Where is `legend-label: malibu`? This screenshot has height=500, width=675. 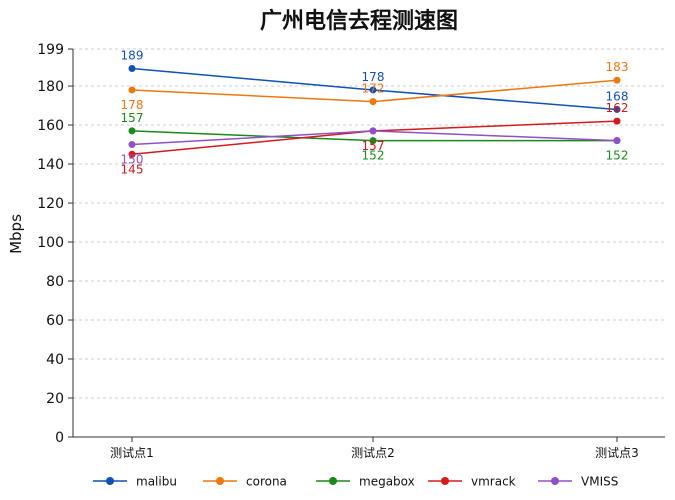 legend-label: malibu is located at coordinates (156, 482).